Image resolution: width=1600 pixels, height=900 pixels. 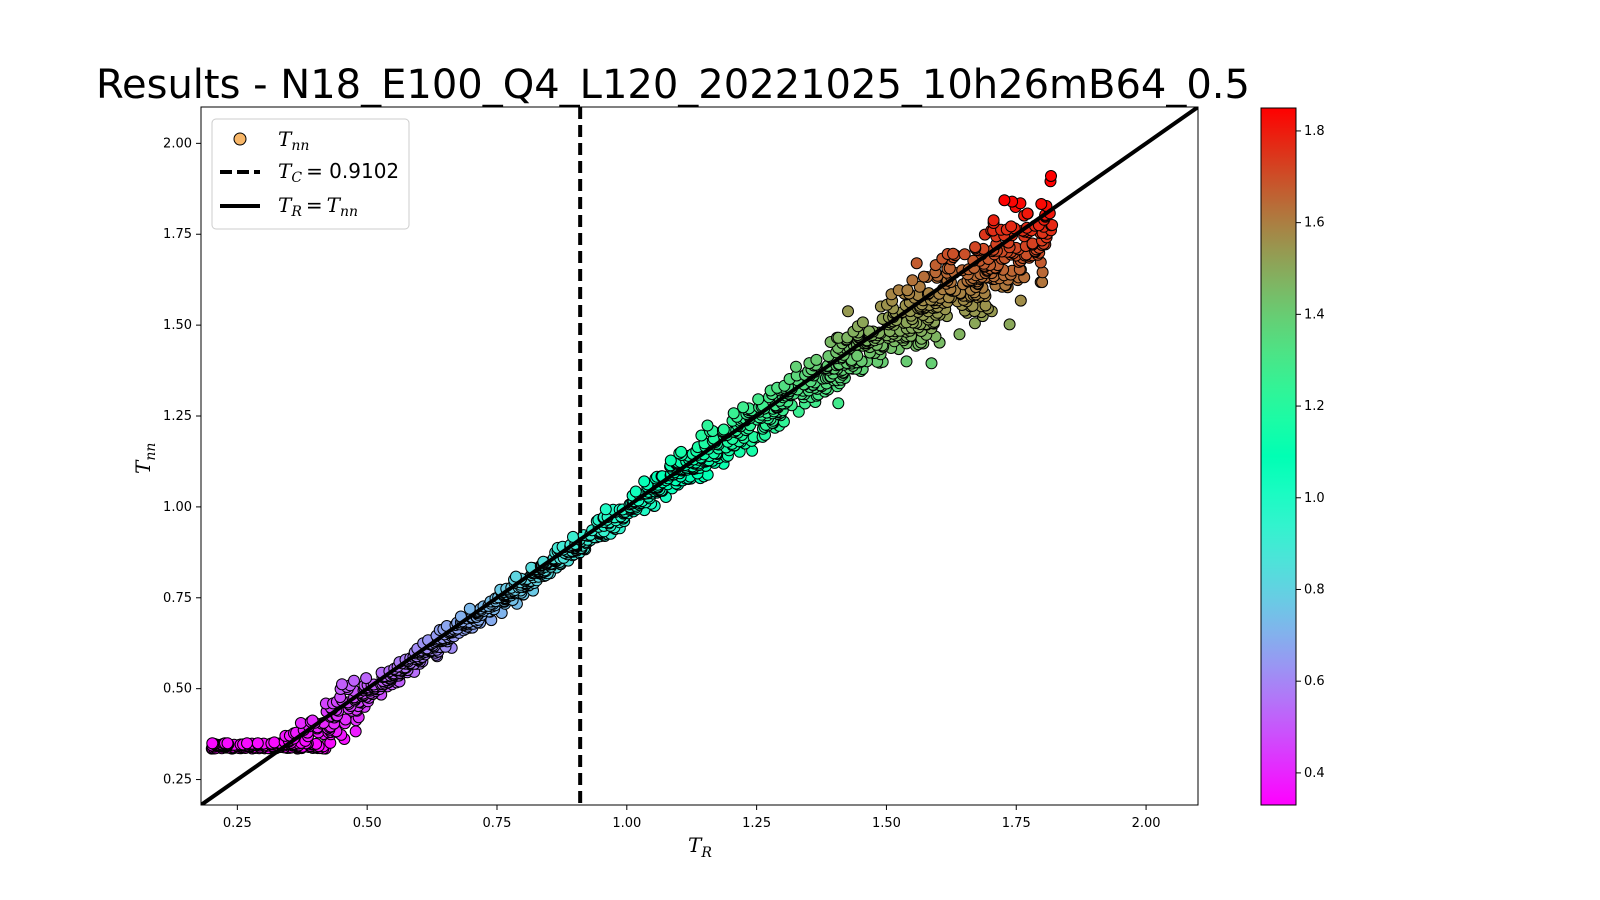 I want to click on y-tick-label: 0.25, so click(x=177, y=780).